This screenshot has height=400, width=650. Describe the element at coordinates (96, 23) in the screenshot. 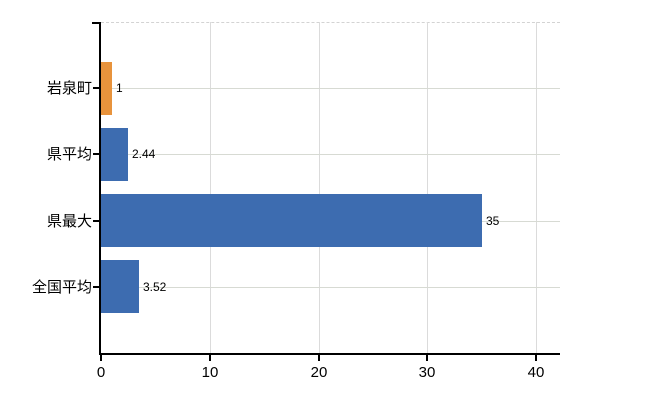

I see `y-axis-end-tick` at that location.